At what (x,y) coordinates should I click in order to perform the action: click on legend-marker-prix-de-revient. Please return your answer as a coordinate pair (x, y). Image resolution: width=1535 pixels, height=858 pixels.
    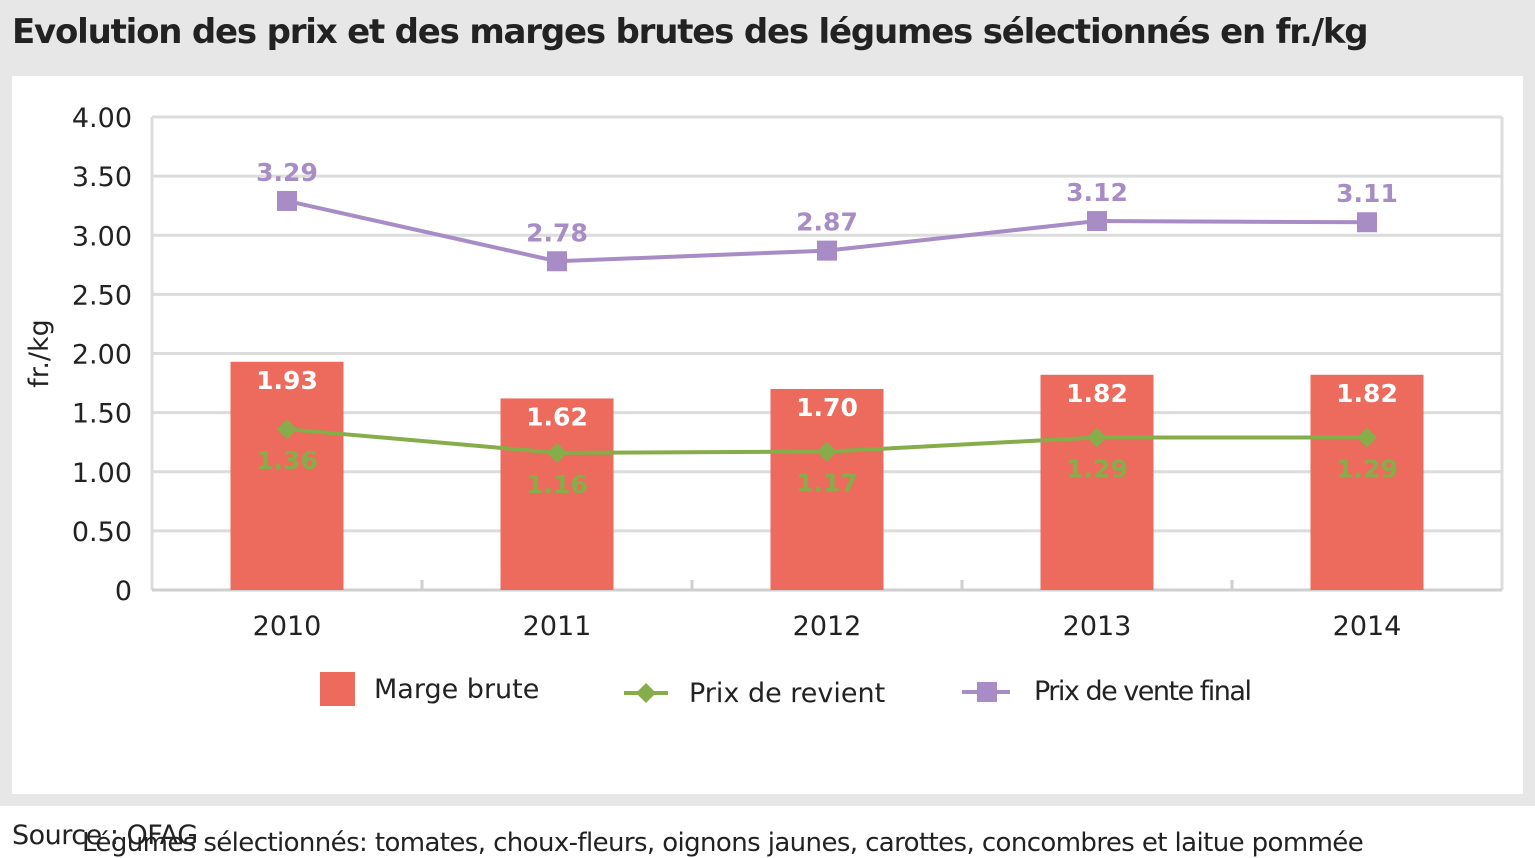
    Looking at the image, I should click on (646, 693).